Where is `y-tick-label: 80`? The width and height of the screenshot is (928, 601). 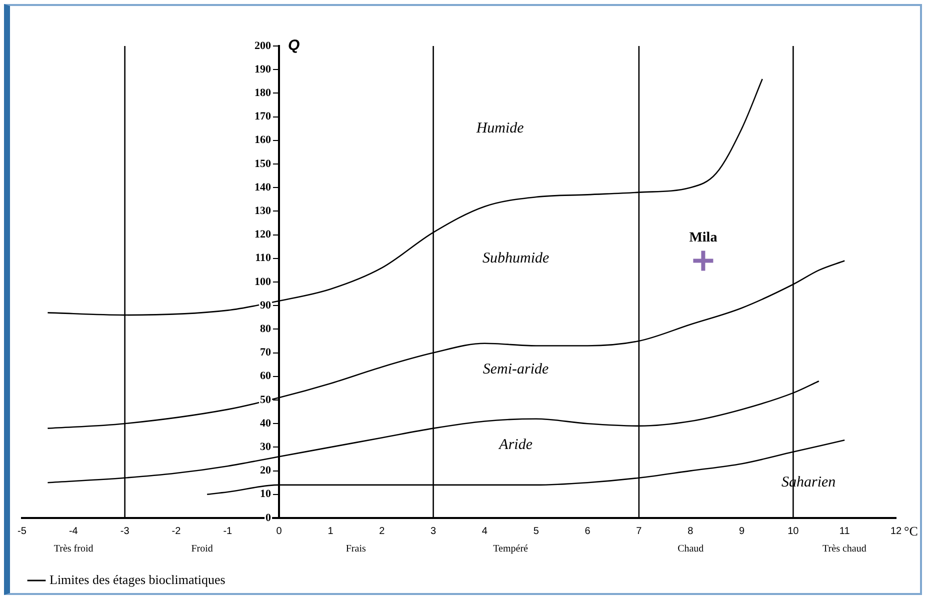 y-tick-label: 80 is located at coordinates (266, 329).